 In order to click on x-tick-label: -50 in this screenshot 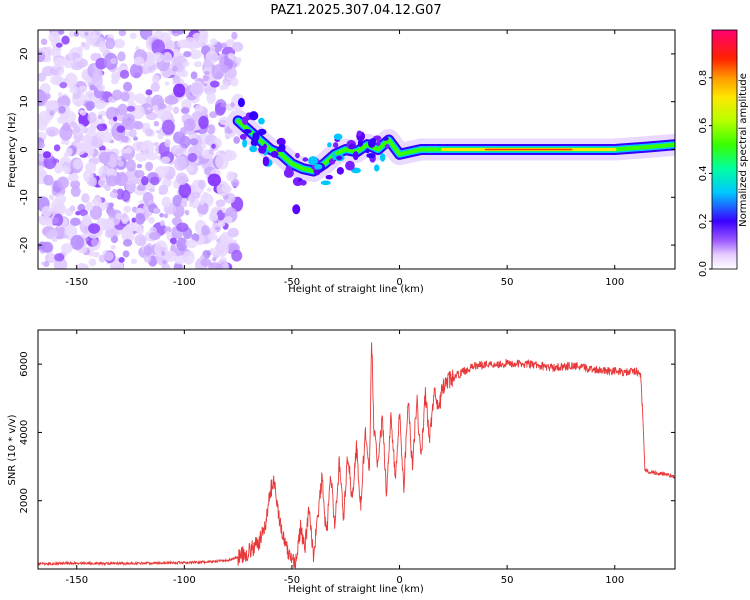, I will do `click(292, 580)`.